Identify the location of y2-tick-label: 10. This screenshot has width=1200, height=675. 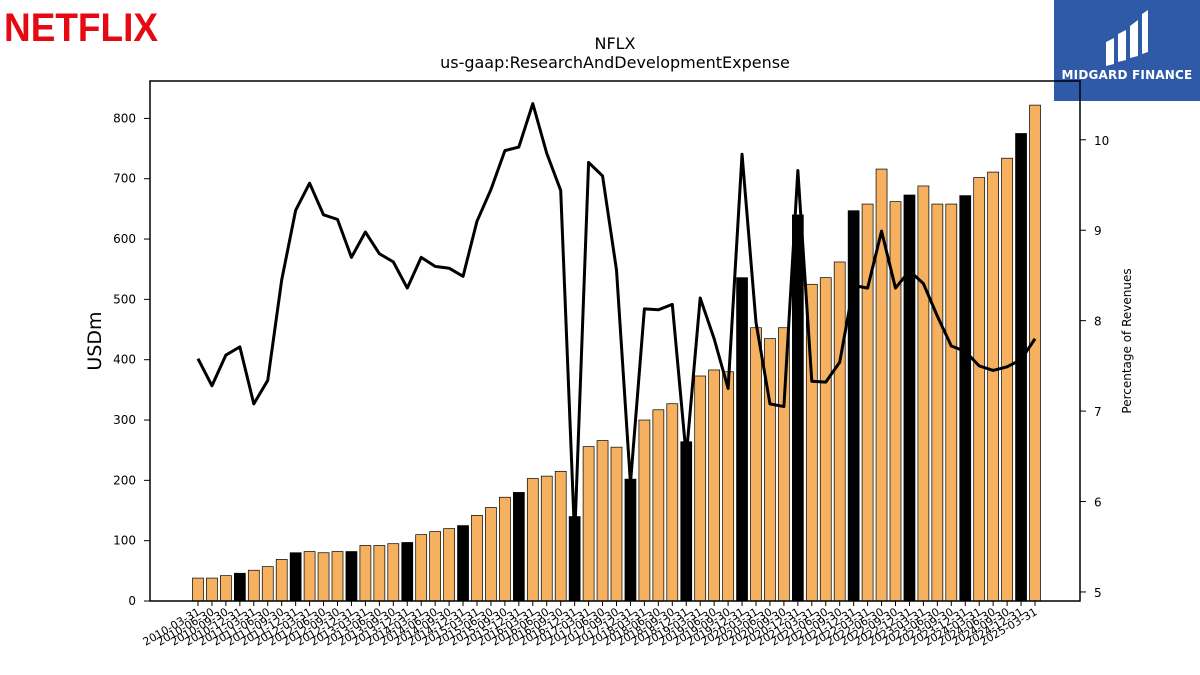
(1101, 141).